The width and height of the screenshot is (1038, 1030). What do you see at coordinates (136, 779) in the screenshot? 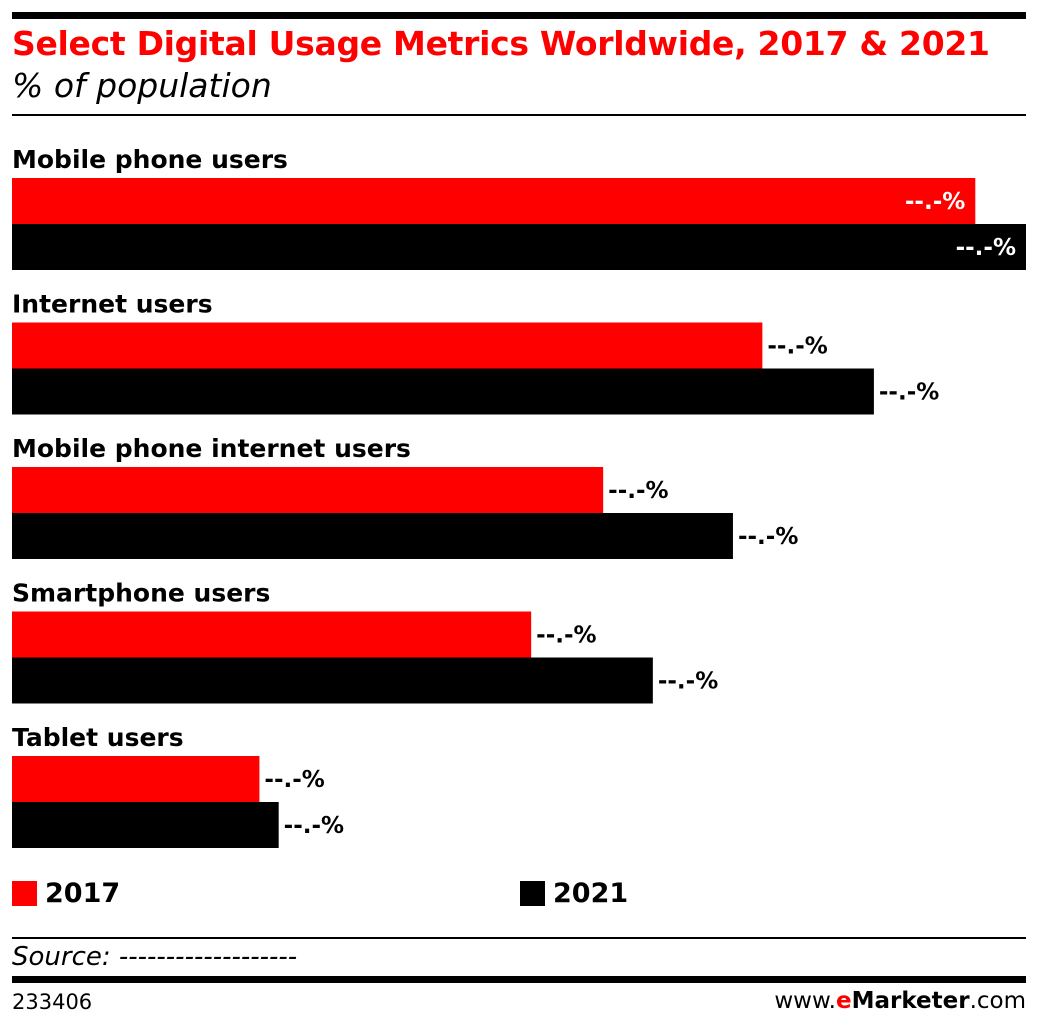
I see `bar-tablet-users-2017` at bounding box center [136, 779].